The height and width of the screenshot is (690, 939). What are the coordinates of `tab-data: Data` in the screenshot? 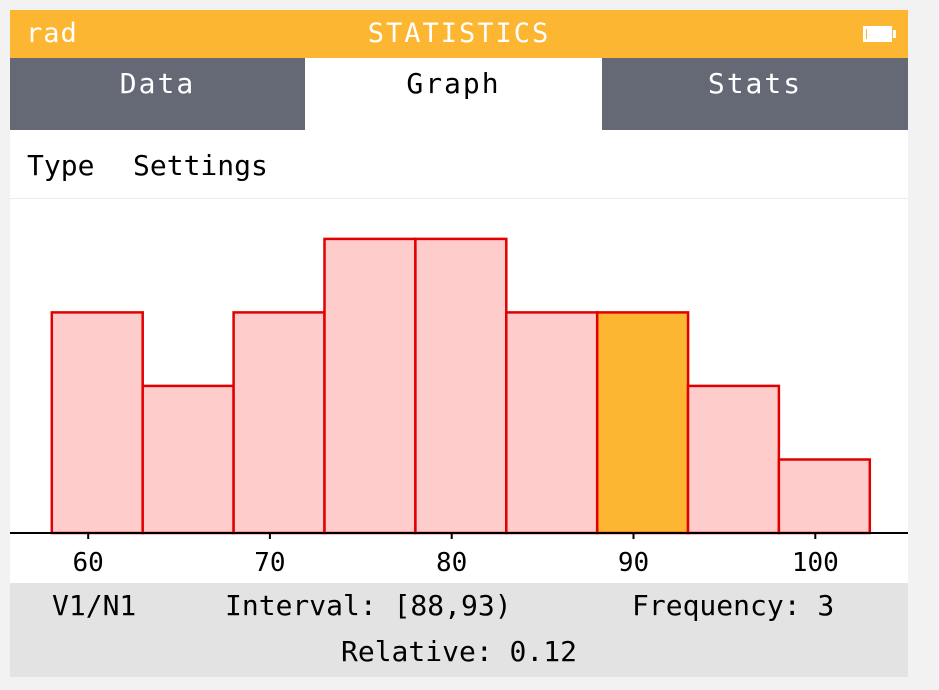 It's located at (157, 83).